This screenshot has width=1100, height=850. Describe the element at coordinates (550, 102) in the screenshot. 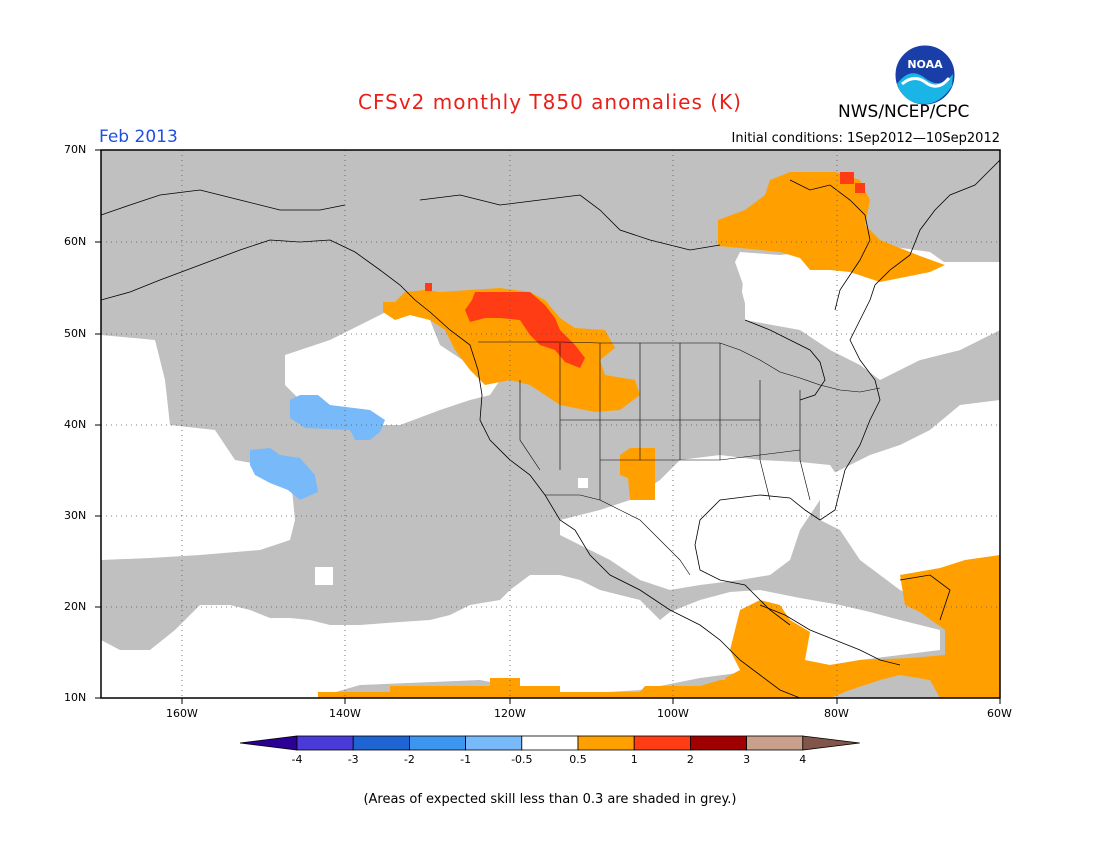

I see `map-title: CFSv2 monthly T850 anomalies (K)` at that location.